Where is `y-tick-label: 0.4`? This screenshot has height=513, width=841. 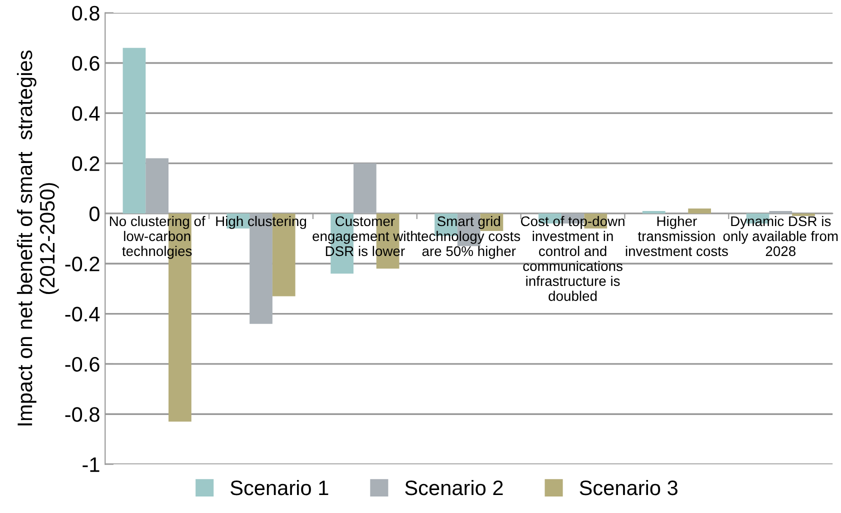
y-tick-label: 0.4 is located at coordinates (86, 113).